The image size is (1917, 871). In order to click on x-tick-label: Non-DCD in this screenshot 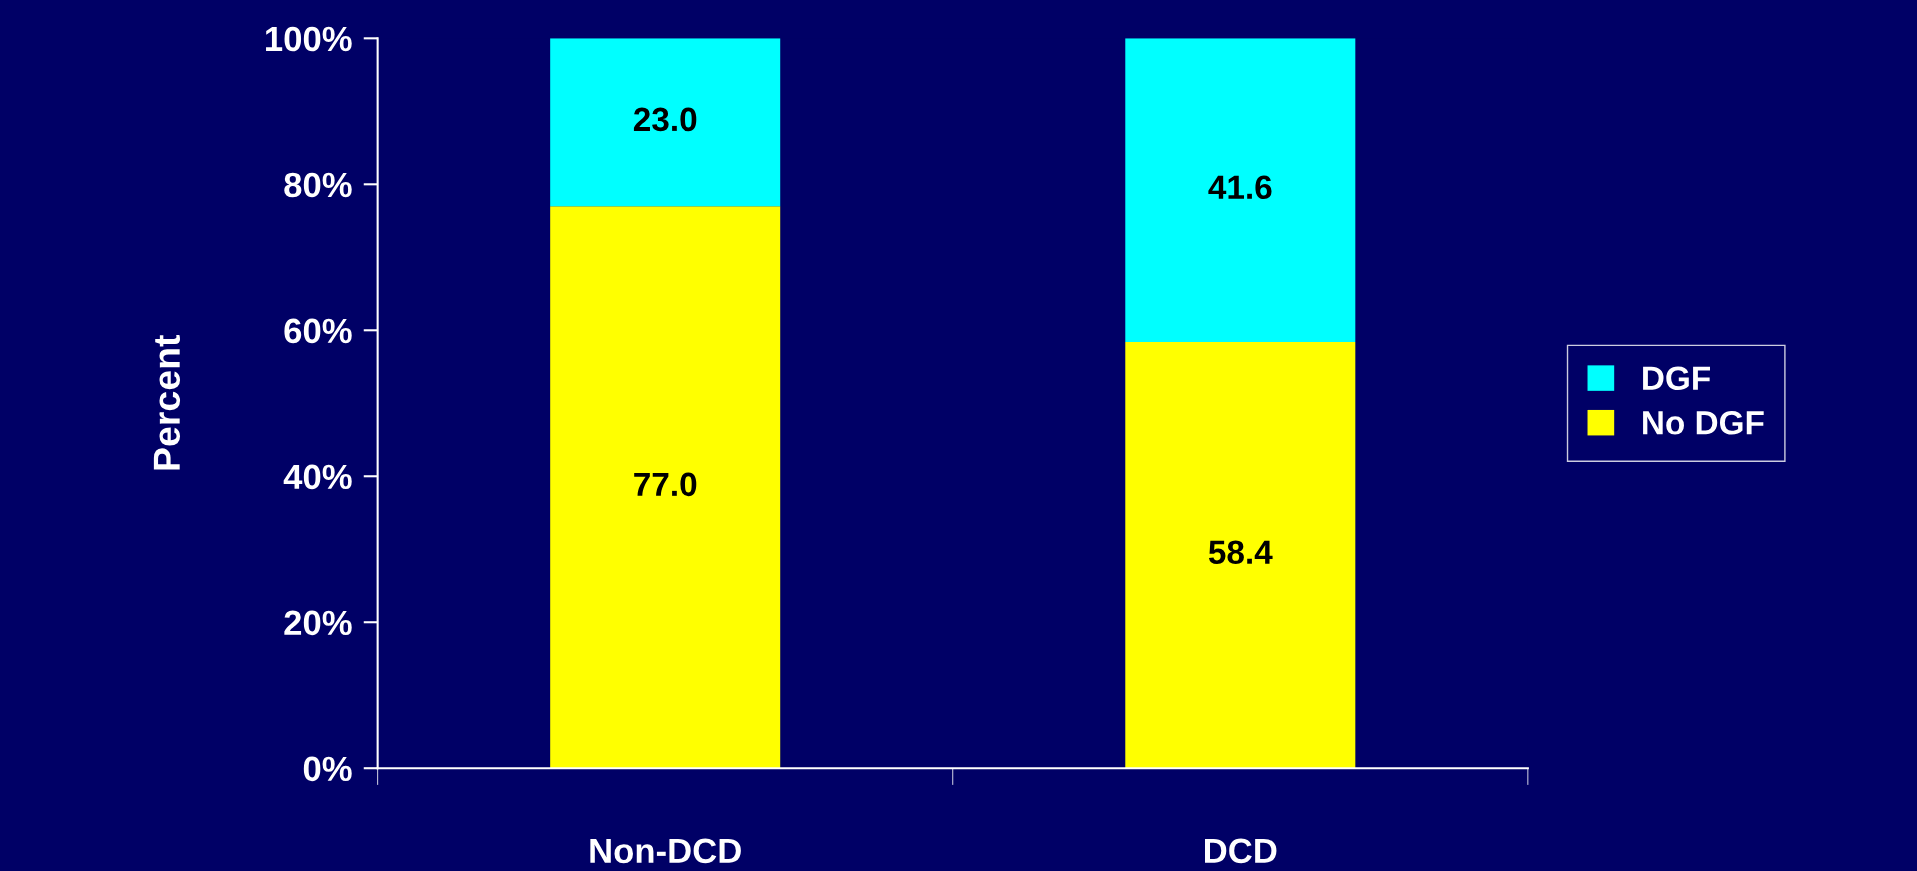, I will do `click(665, 851)`.